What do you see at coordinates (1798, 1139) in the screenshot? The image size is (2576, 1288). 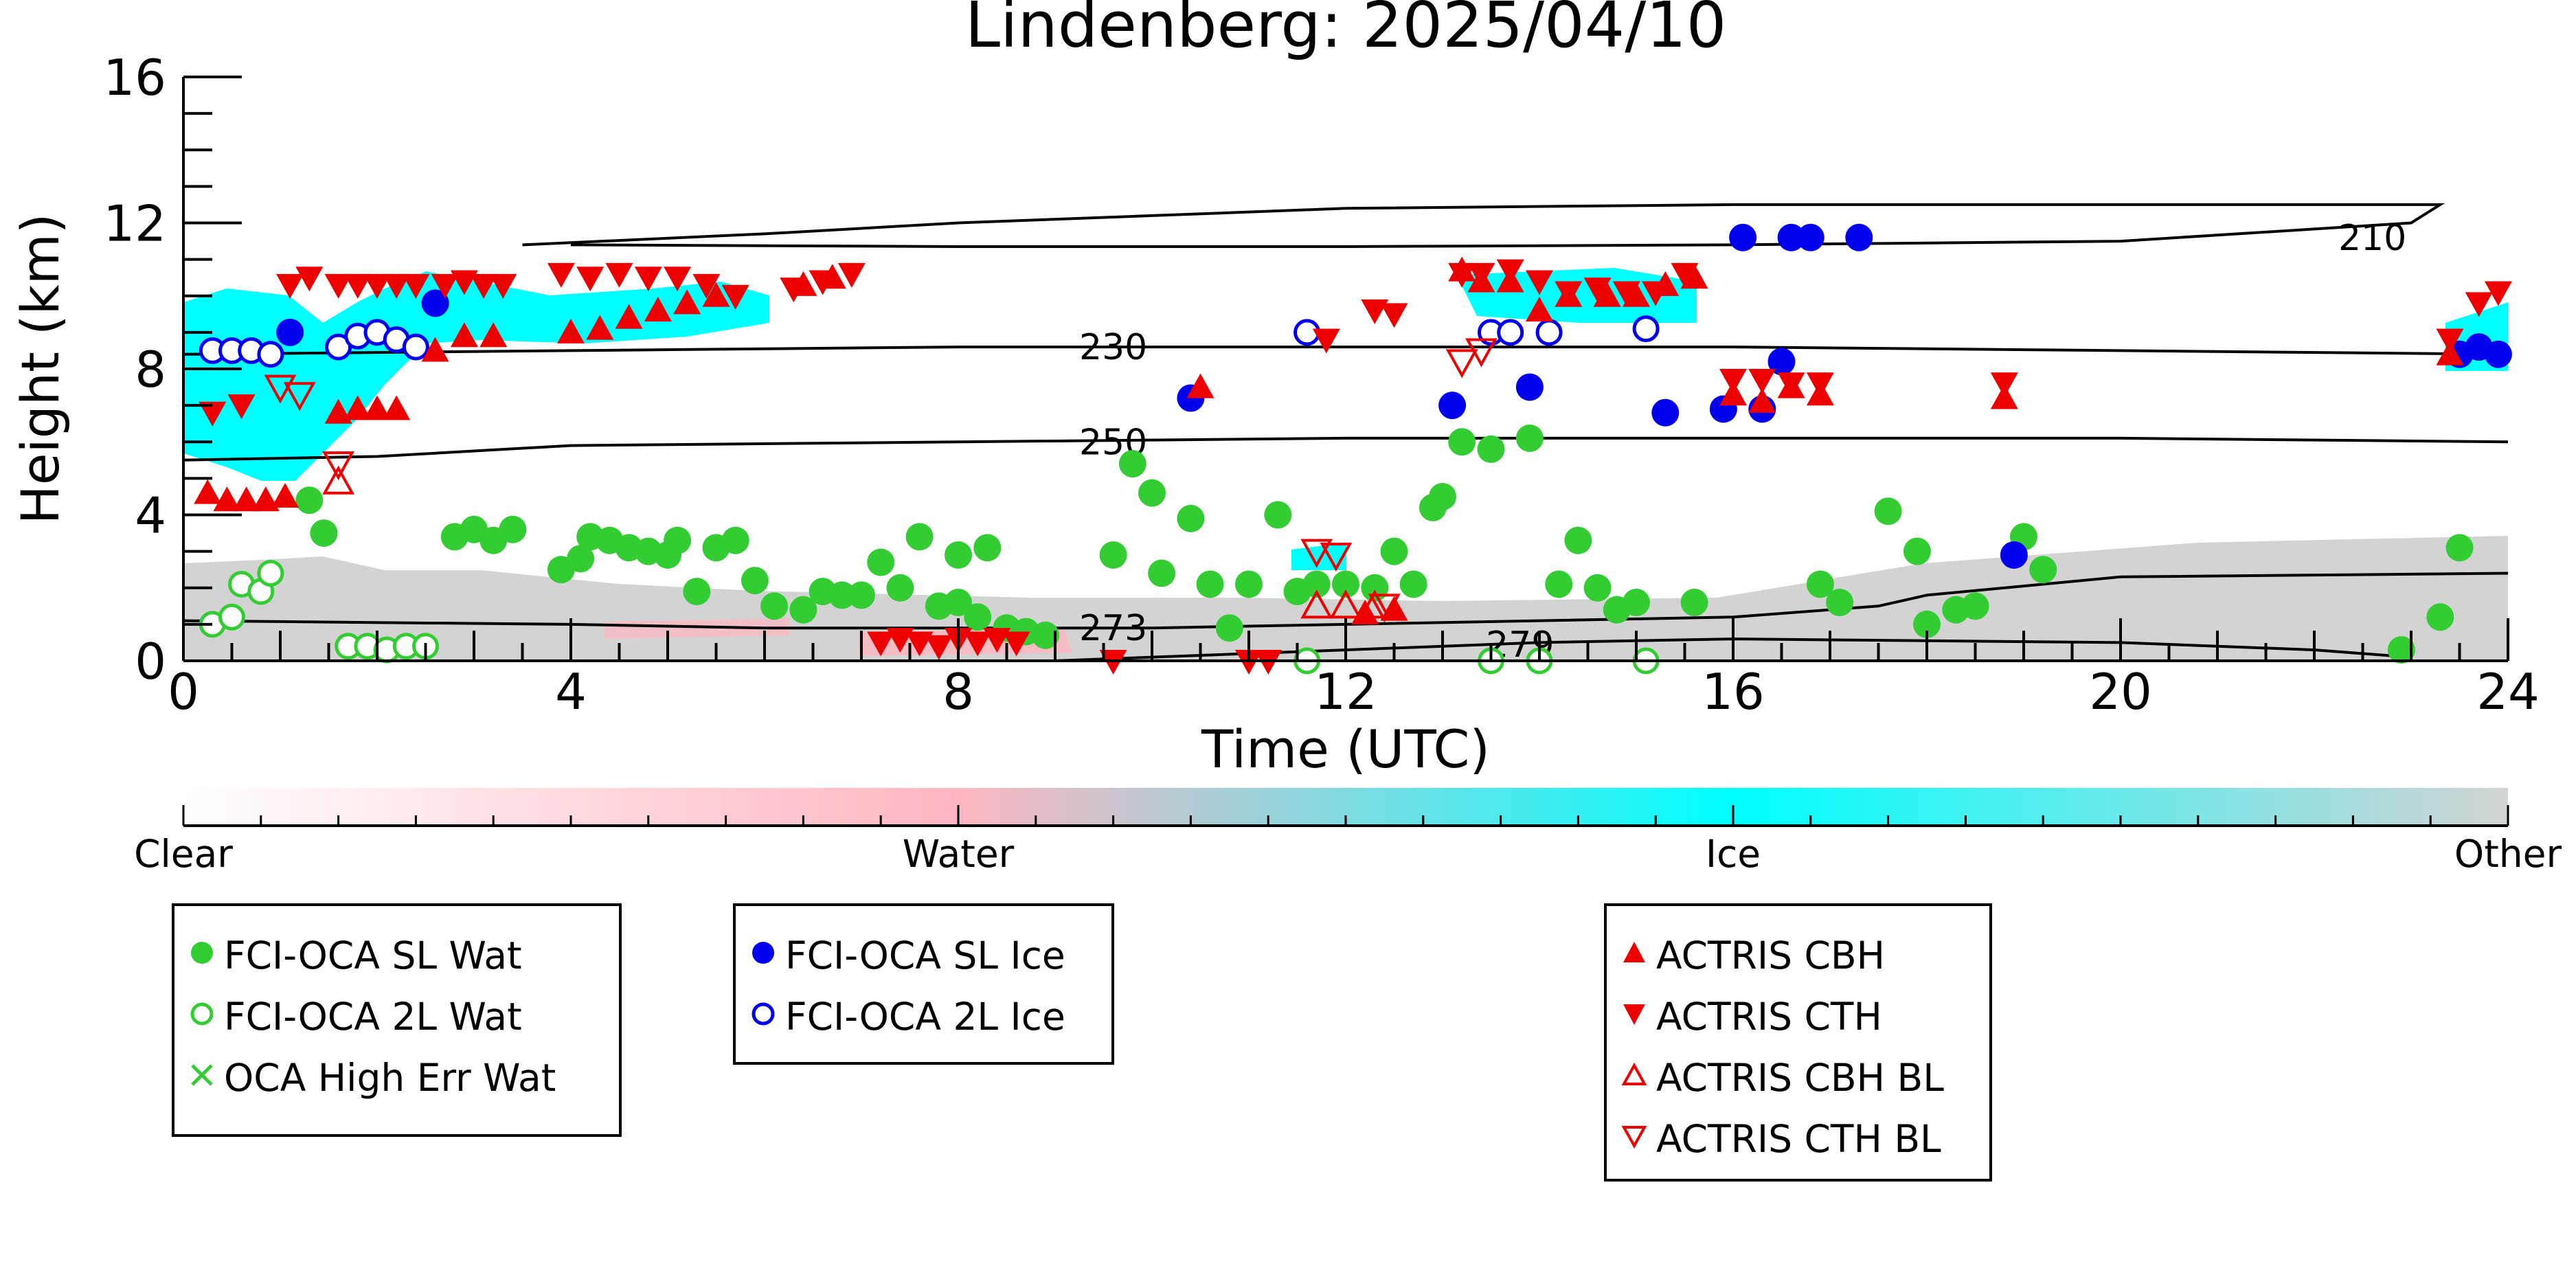 I see `legend-label: ACTRIS CTH BL` at bounding box center [1798, 1139].